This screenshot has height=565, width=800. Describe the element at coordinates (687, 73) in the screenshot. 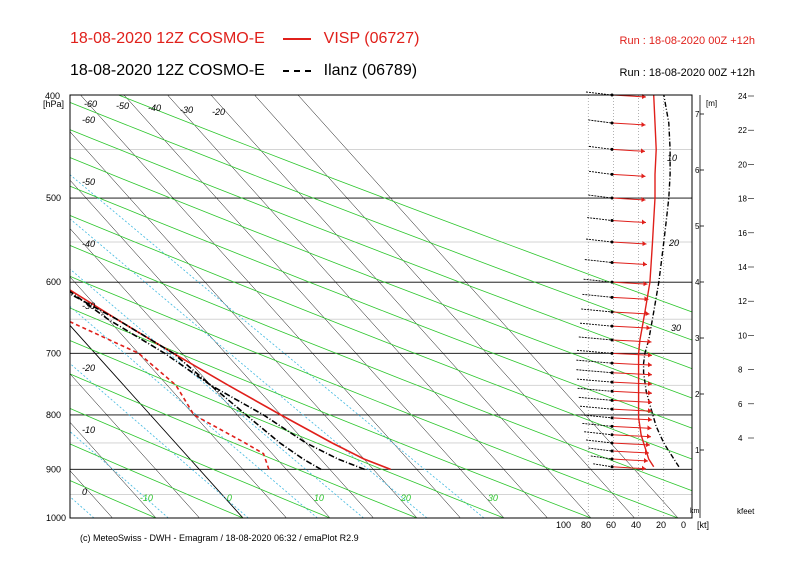

I see `run-ilanz: Run : 18-08-2020 00Z +12h` at that location.